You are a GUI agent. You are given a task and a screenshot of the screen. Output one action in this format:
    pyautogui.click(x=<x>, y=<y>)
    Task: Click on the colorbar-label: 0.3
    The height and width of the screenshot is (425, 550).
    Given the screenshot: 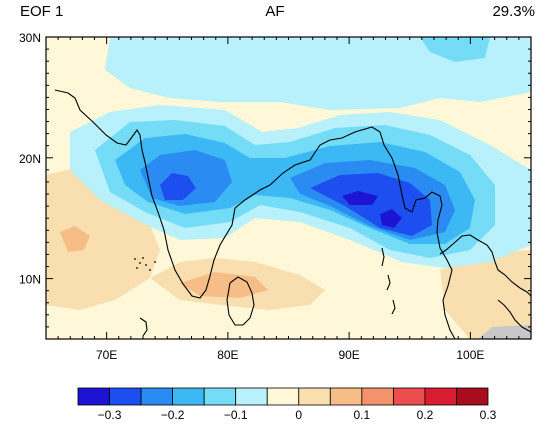 What is the action you would take?
    pyautogui.click(x=488, y=415)
    